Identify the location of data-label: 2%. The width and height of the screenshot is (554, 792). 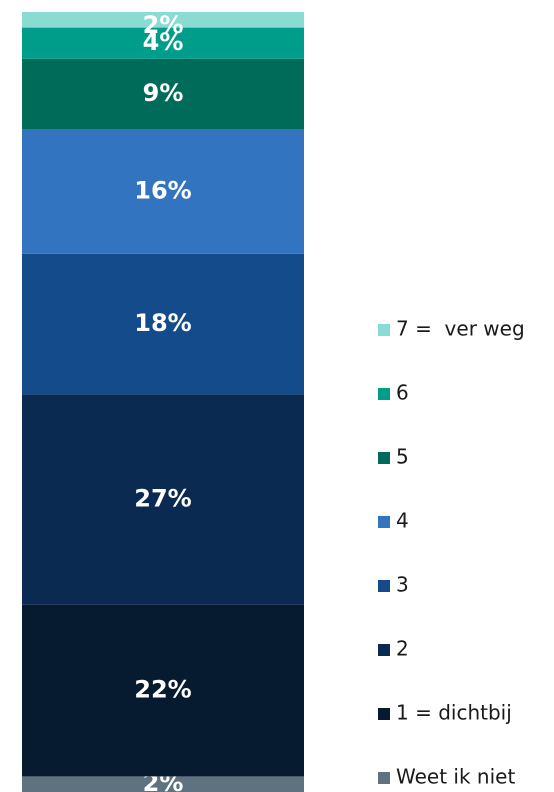
(163, 25).